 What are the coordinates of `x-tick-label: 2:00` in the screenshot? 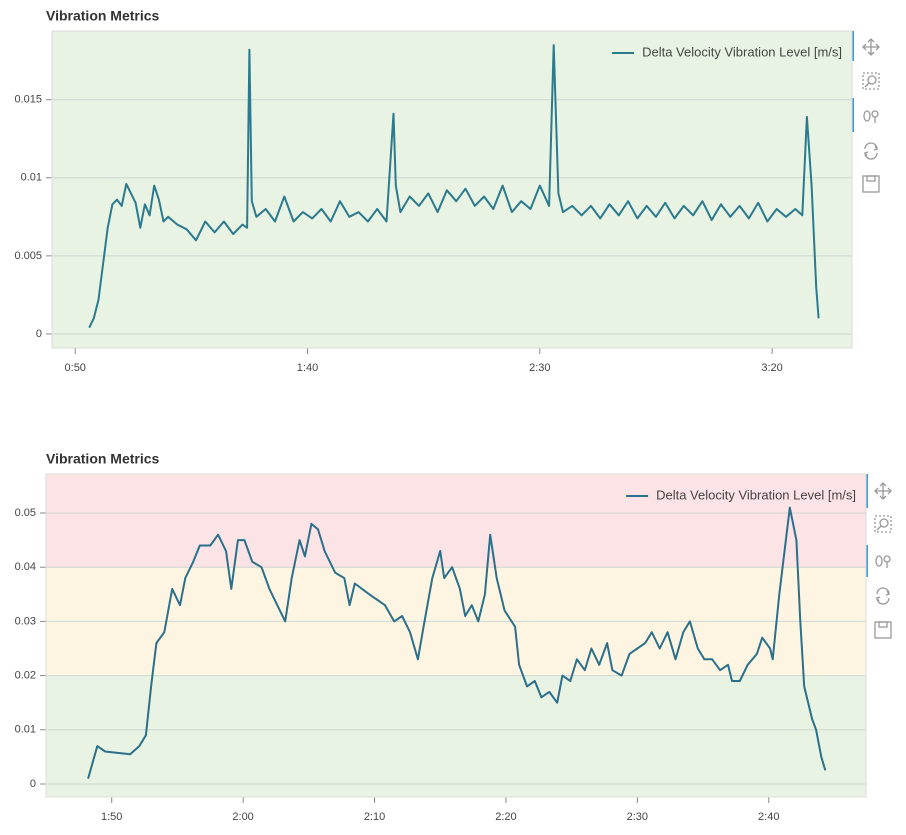 It's located at (242, 817).